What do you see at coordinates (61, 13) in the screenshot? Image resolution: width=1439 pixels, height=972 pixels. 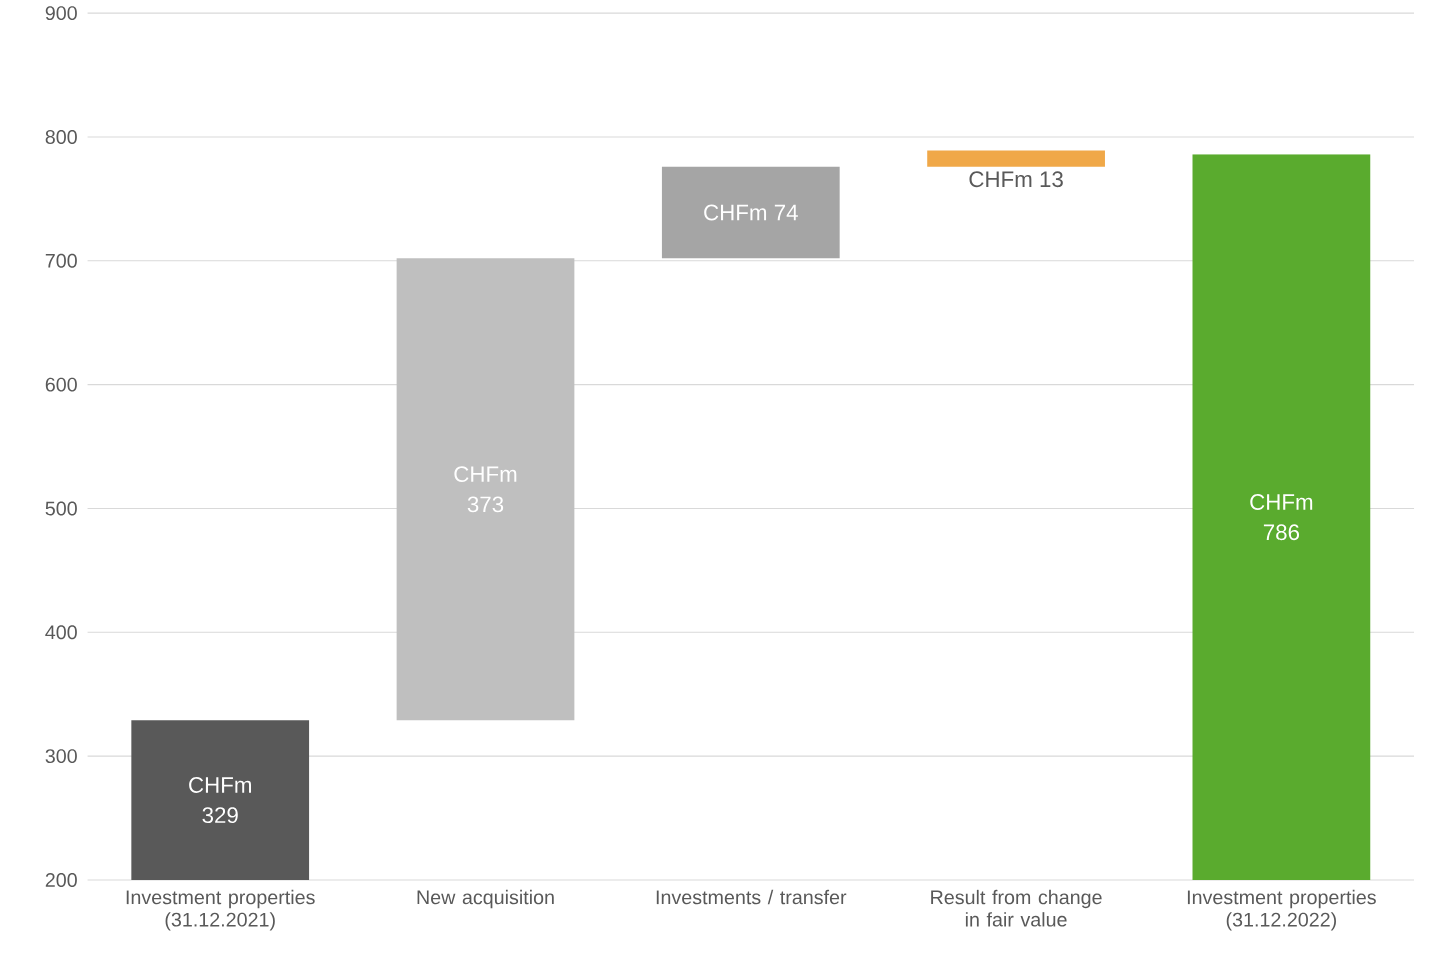 I see `y-tick-label: 900` at bounding box center [61, 13].